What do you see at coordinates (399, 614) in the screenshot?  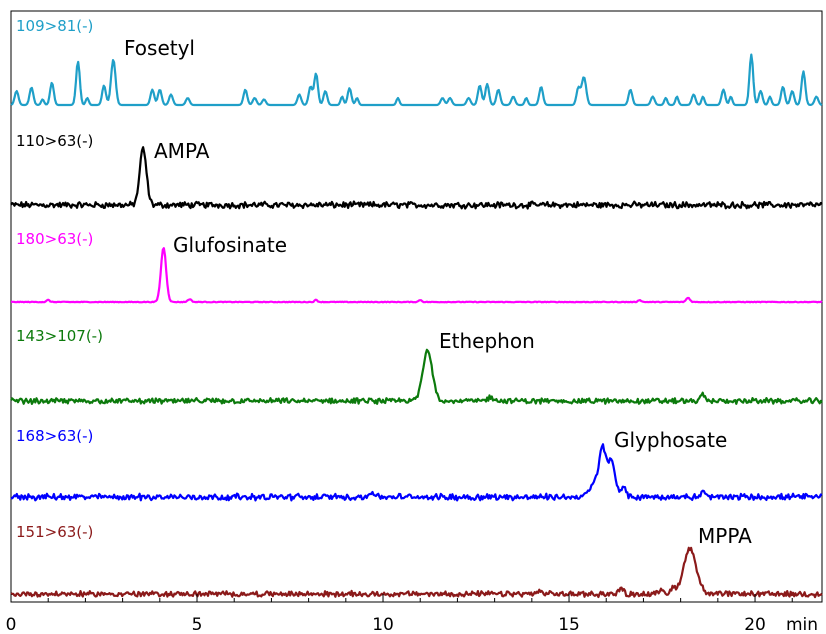 I see `x-axis: 0 5 10 15 20` at bounding box center [399, 614].